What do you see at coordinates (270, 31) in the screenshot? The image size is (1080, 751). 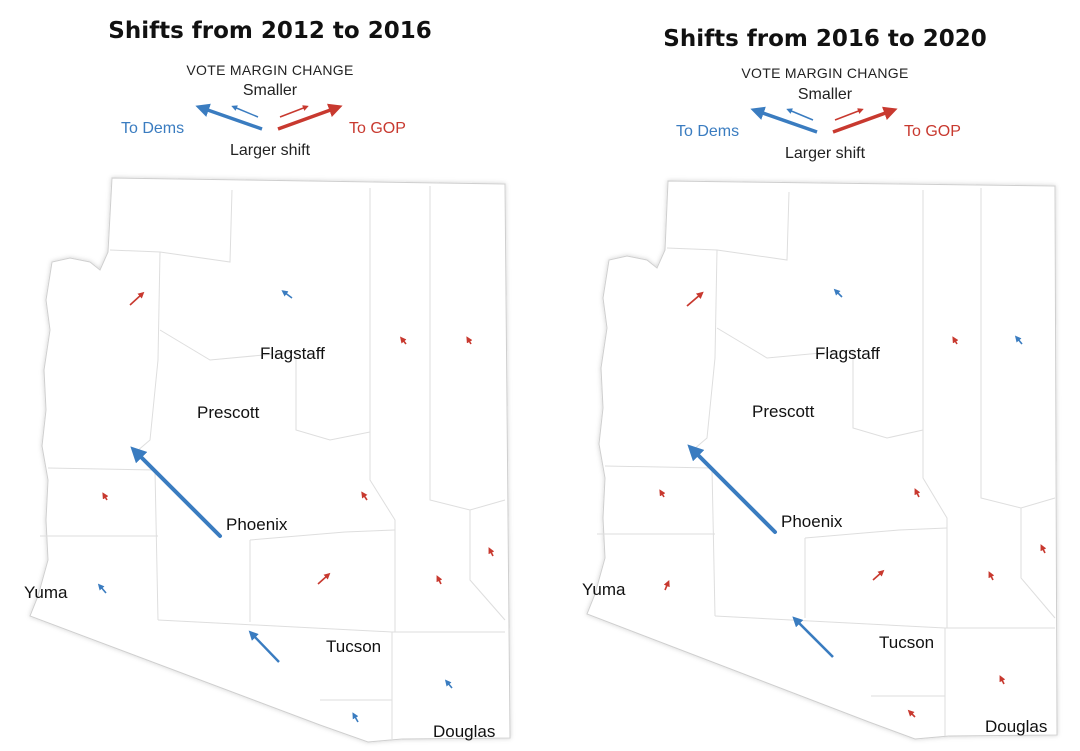 I see `panel-title: Shifts from 2012 to 2016` at bounding box center [270, 31].